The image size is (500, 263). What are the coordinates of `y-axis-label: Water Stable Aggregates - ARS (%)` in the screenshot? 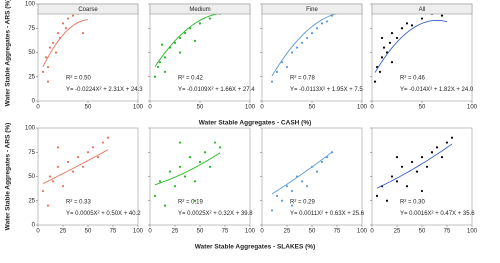 It's located at (8, 177).